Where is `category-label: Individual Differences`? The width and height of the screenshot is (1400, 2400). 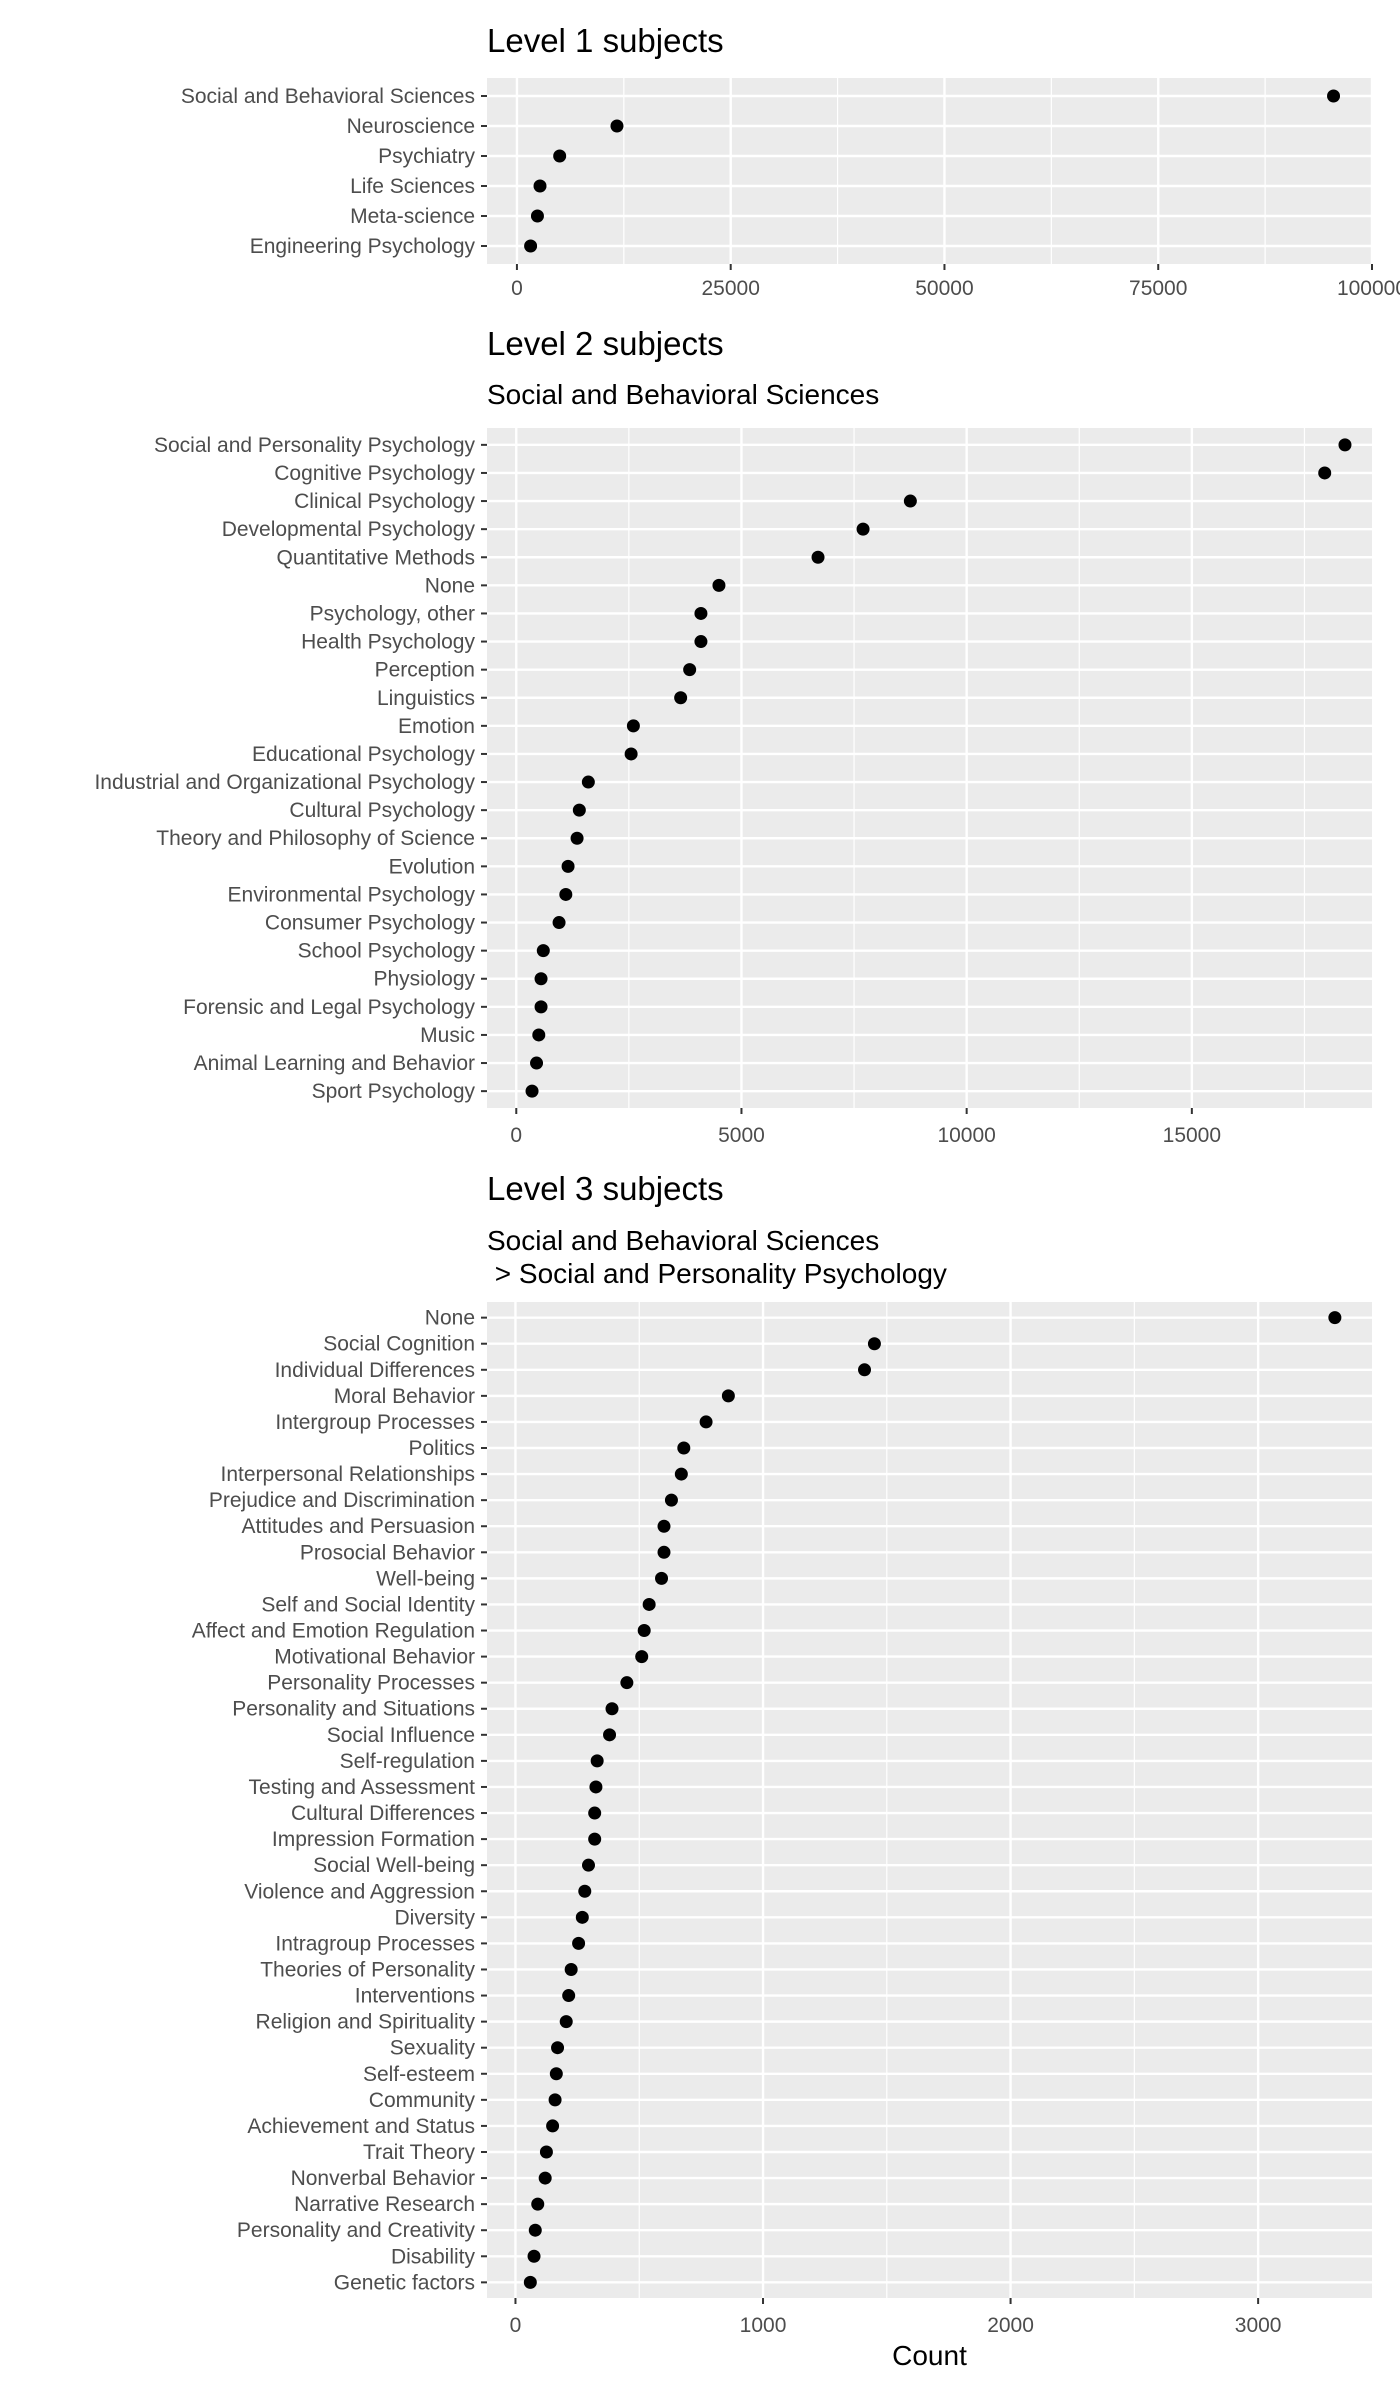 category-label: Individual Differences is located at coordinates (375, 1370).